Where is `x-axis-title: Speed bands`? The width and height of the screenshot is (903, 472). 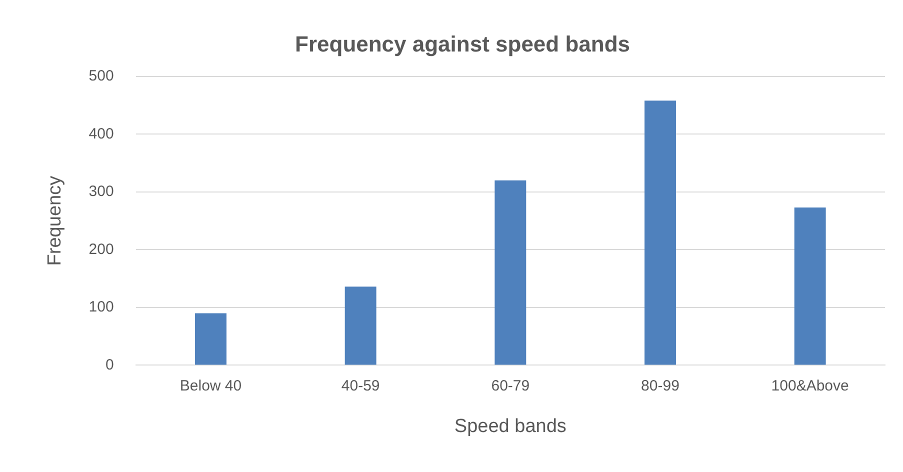 x-axis-title: Speed bands is located at coordinates (510, 426).